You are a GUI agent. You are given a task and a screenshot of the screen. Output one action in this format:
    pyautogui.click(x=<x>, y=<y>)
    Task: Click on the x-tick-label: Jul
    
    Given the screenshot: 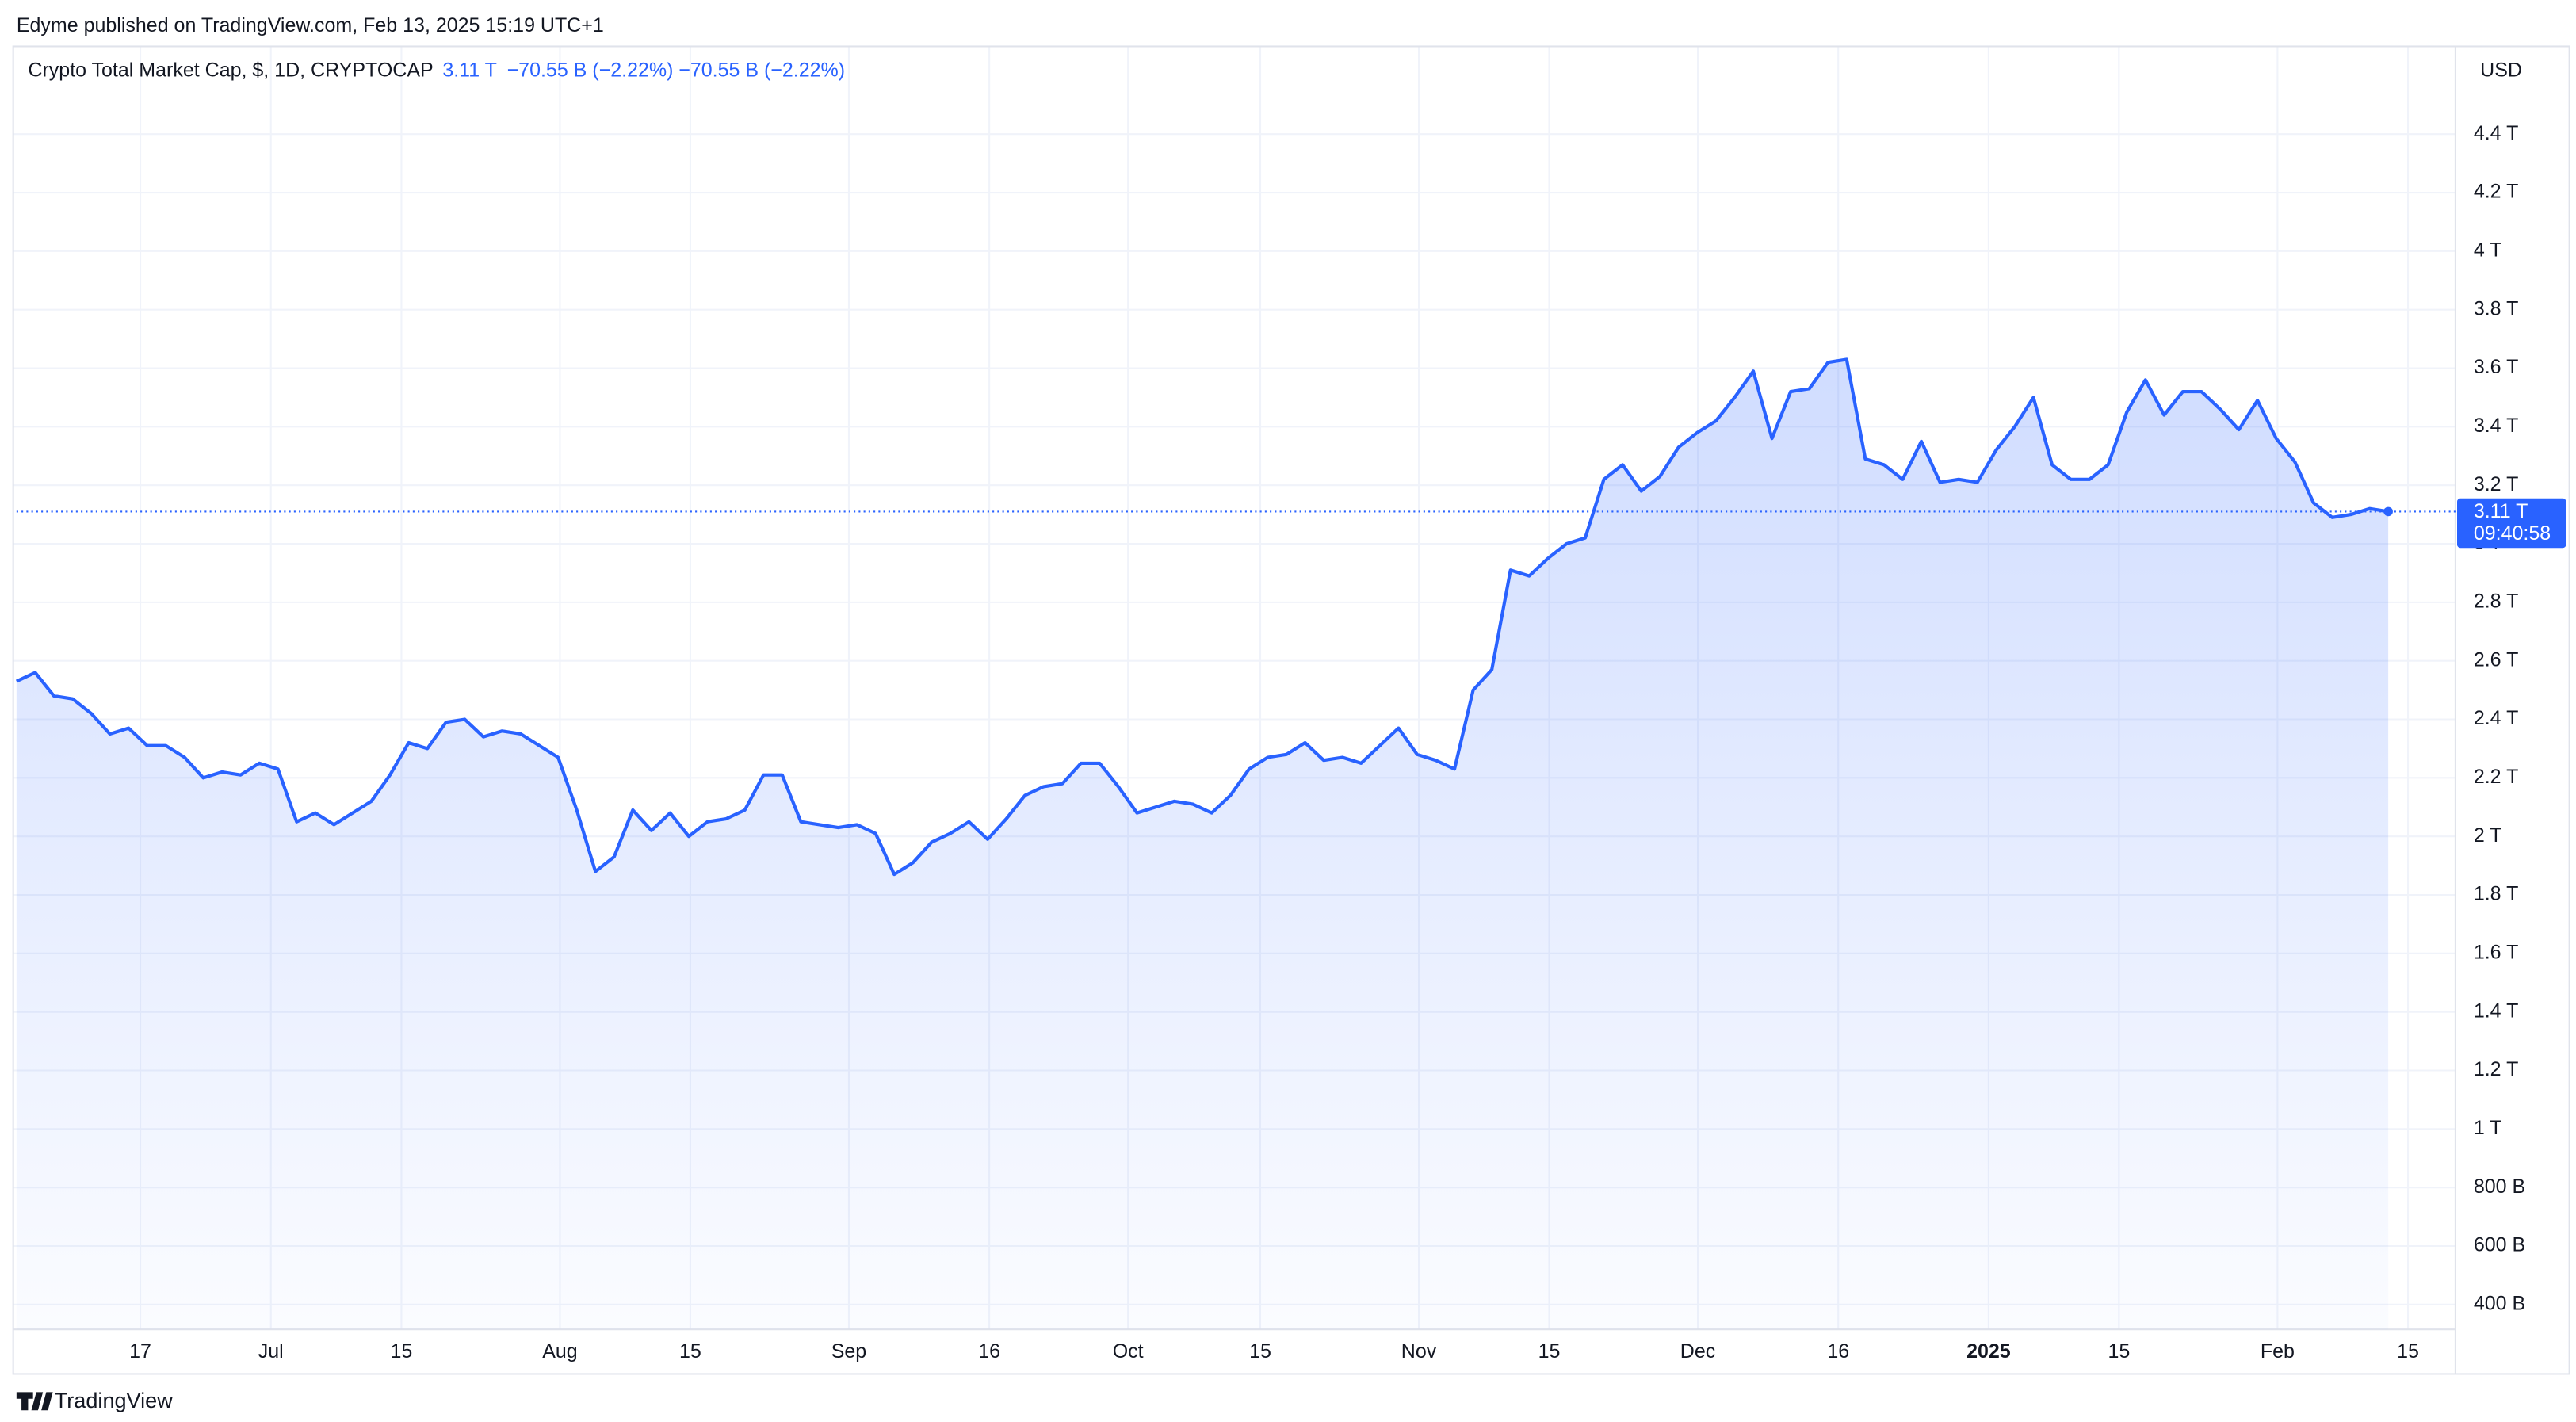 What is the action you would take?
    pyautogui.click(x=271, y=1351)
    